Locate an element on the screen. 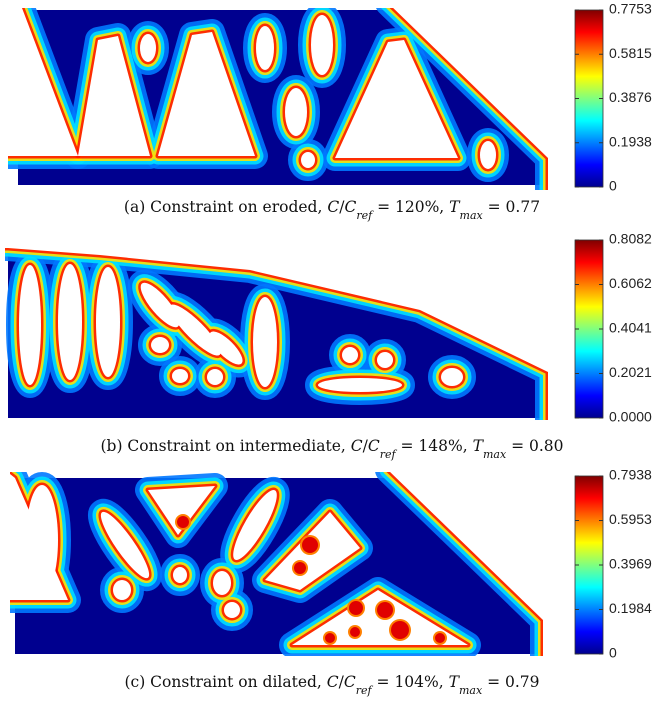 The image size is (664, 702). caption-part: = 104%, is located at coordinates (410, 682).